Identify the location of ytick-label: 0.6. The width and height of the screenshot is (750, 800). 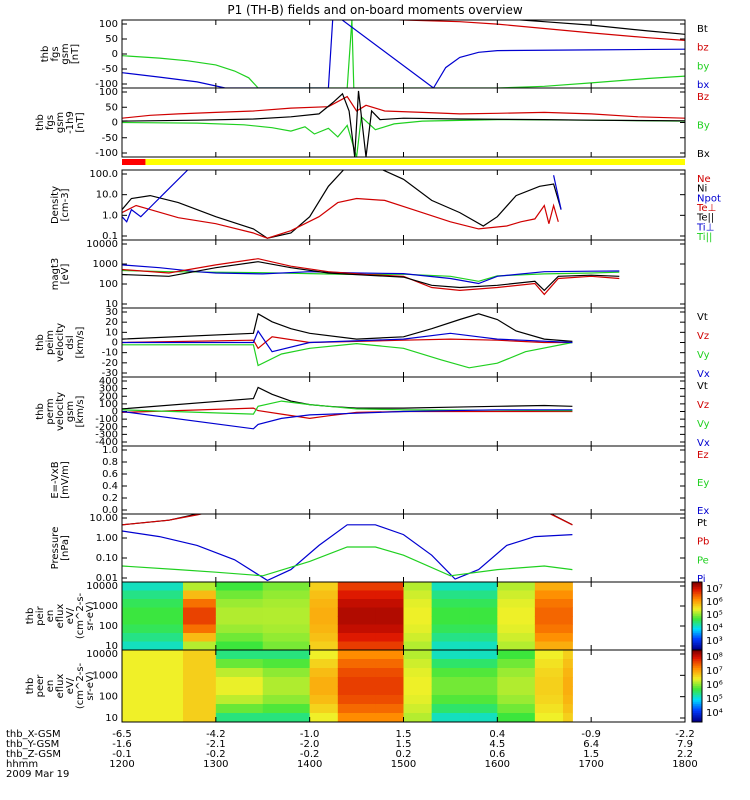
(110, 474).